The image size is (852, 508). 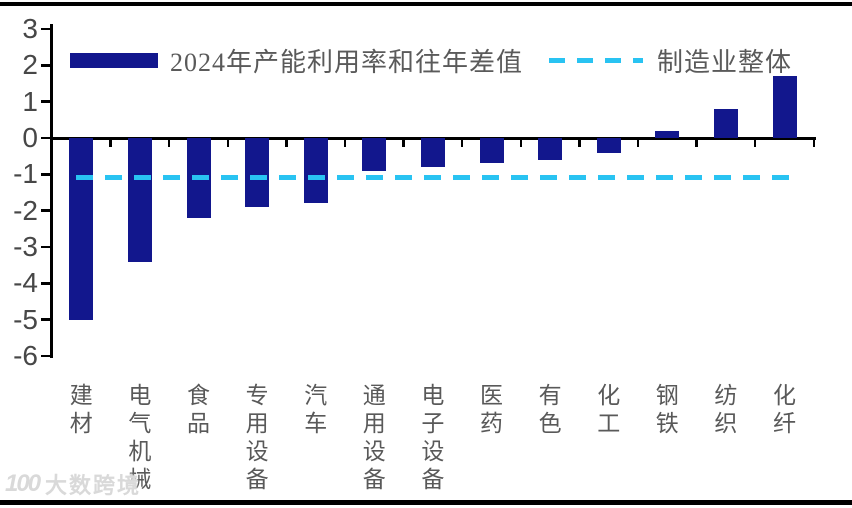 I want to click on x-category-label-char: 药, so click(x=491, y=423).